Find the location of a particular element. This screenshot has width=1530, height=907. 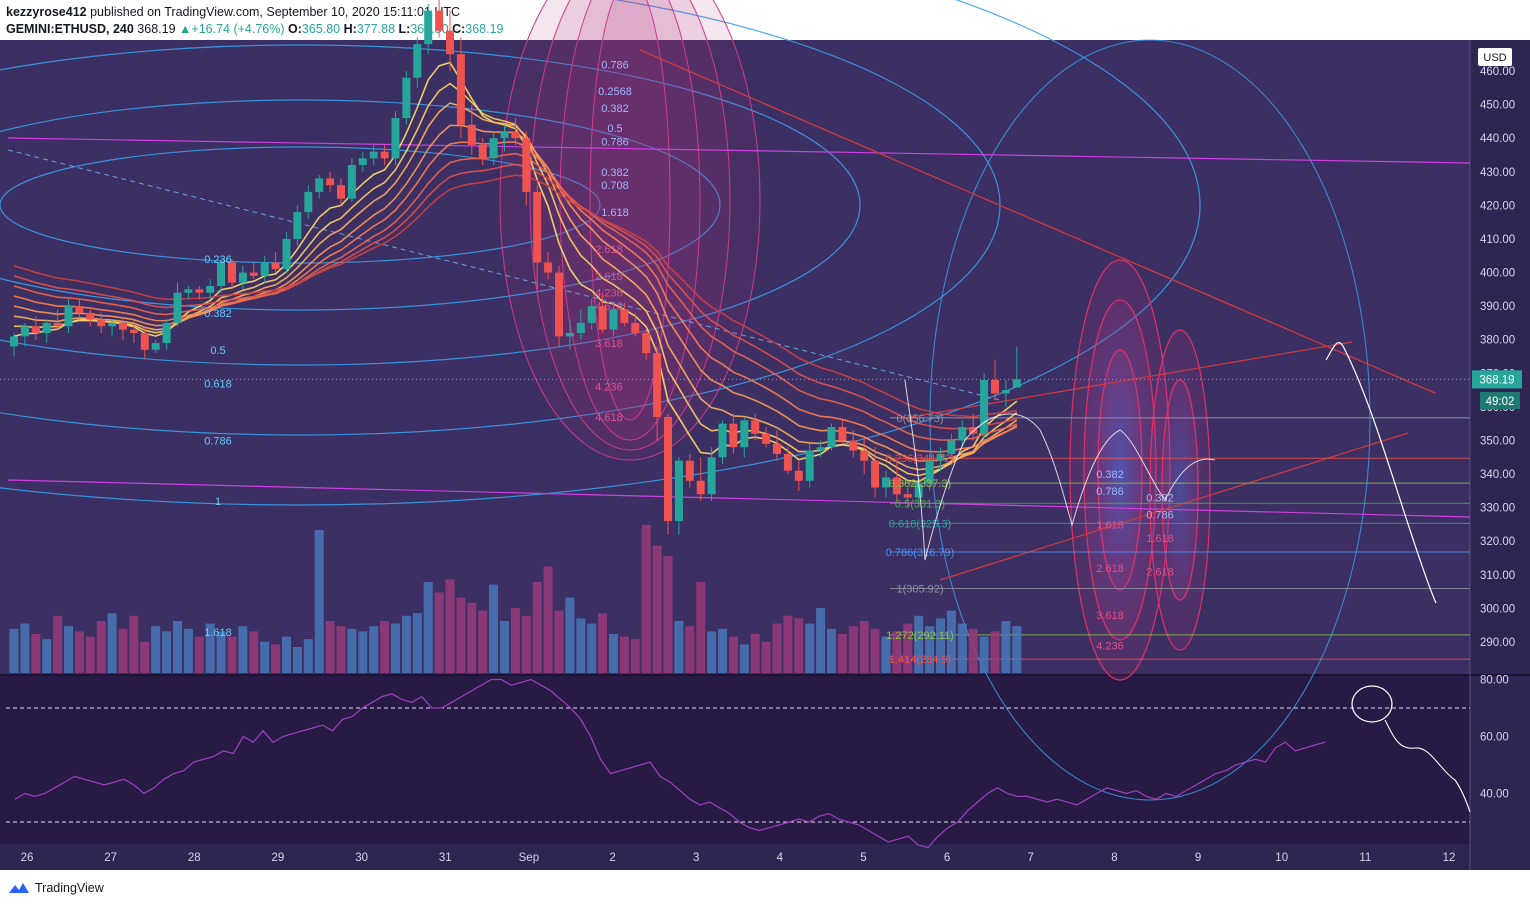

date-tick-label: 27 is located at coordinates (110, 858).